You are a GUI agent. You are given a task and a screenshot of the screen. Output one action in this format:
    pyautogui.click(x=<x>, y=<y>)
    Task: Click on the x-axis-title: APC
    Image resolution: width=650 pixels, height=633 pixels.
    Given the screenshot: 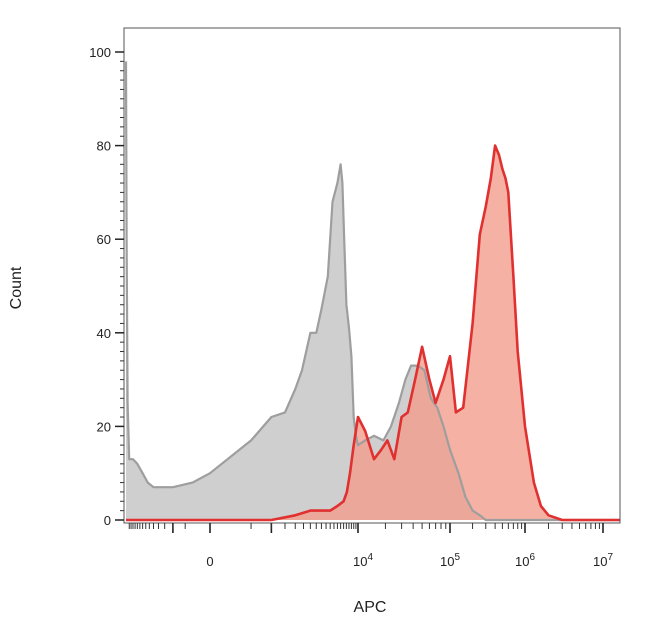 What is the action you would take?
    pyautogui.click(x=370, y=607)
    